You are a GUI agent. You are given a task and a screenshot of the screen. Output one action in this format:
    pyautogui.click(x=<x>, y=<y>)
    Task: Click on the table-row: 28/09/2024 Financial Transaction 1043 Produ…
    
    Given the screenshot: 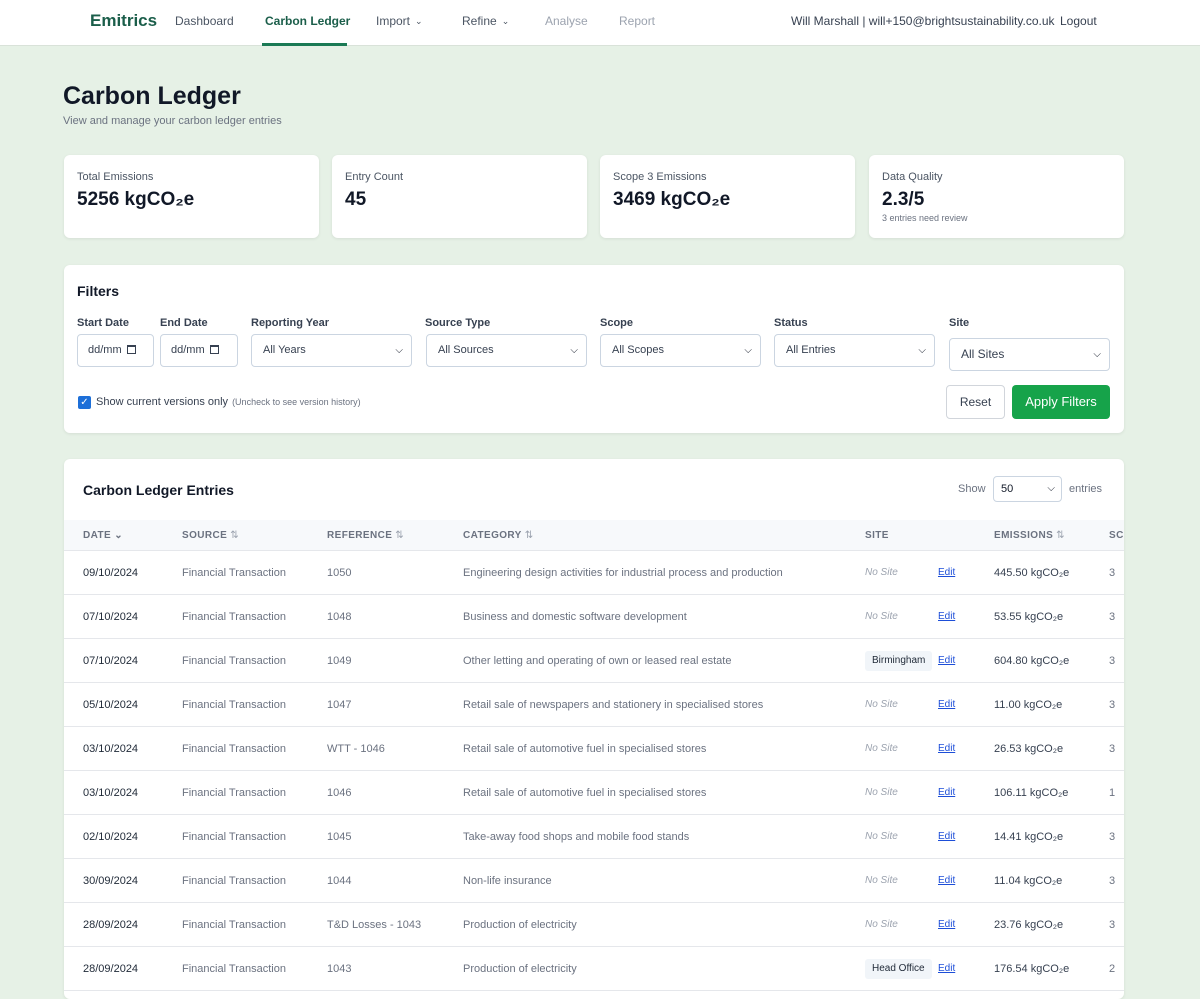 What is the action you would take?
    pyautogui.click(x=594, y=969)
    